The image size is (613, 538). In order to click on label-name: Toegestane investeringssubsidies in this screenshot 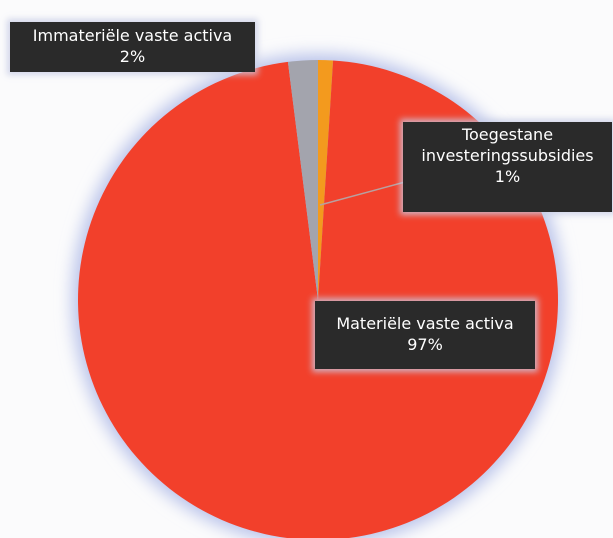, I will do `click(507, 145)`.